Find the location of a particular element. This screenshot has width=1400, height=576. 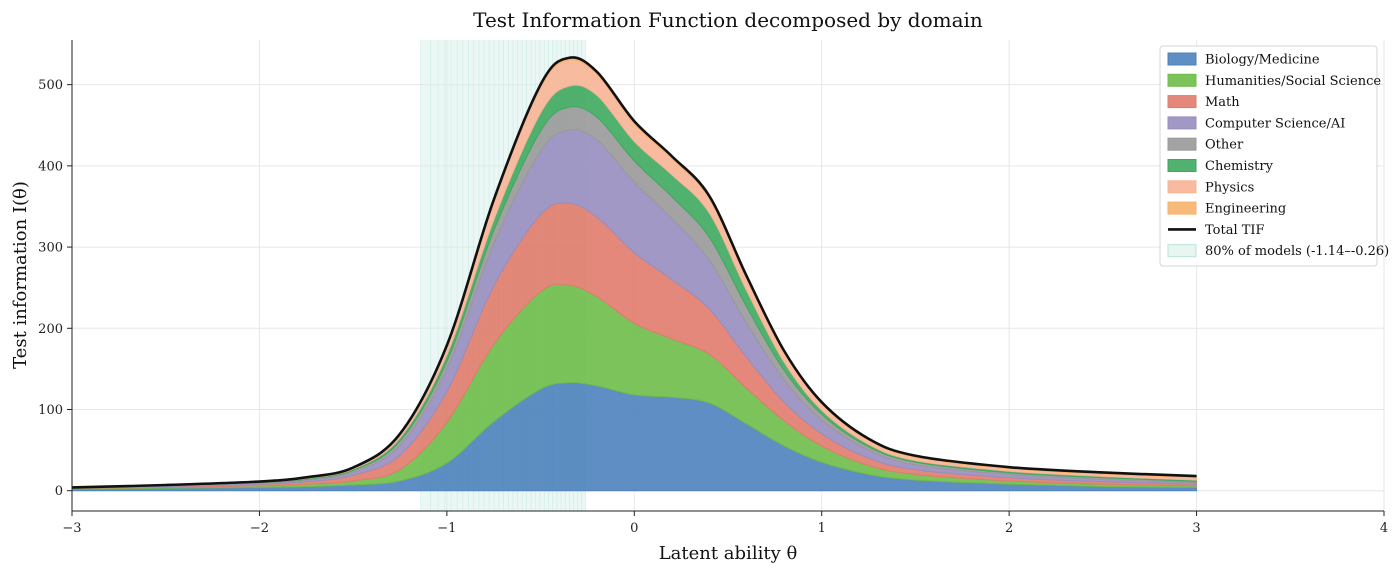

legend-swatch-band is located at coordinates (1182, 251).